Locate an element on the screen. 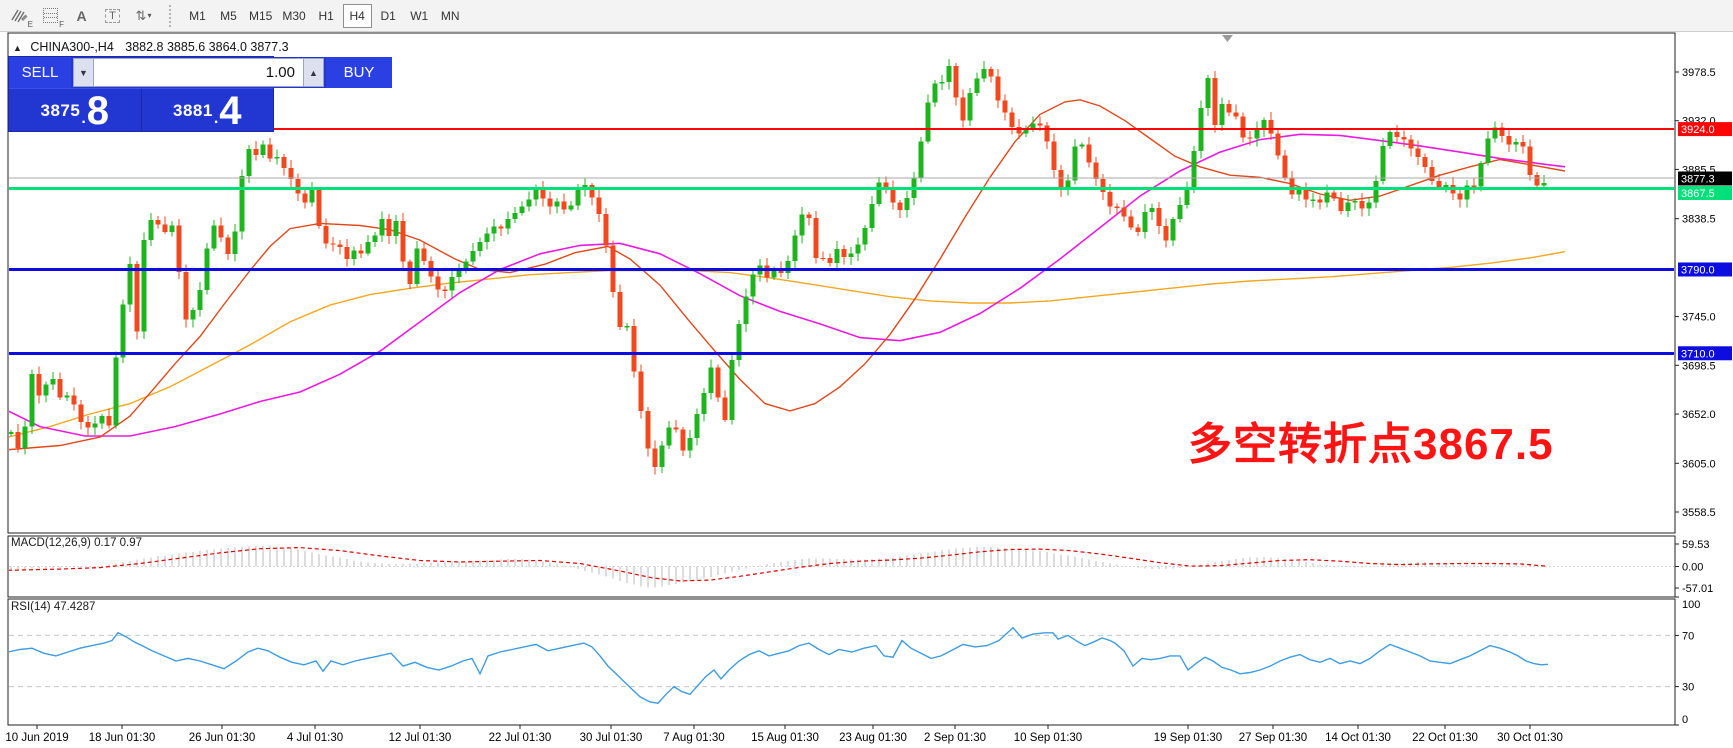 The image size is (1733, 748). macd-axis-label: -57.01 is located at coordinates (1697, 589).